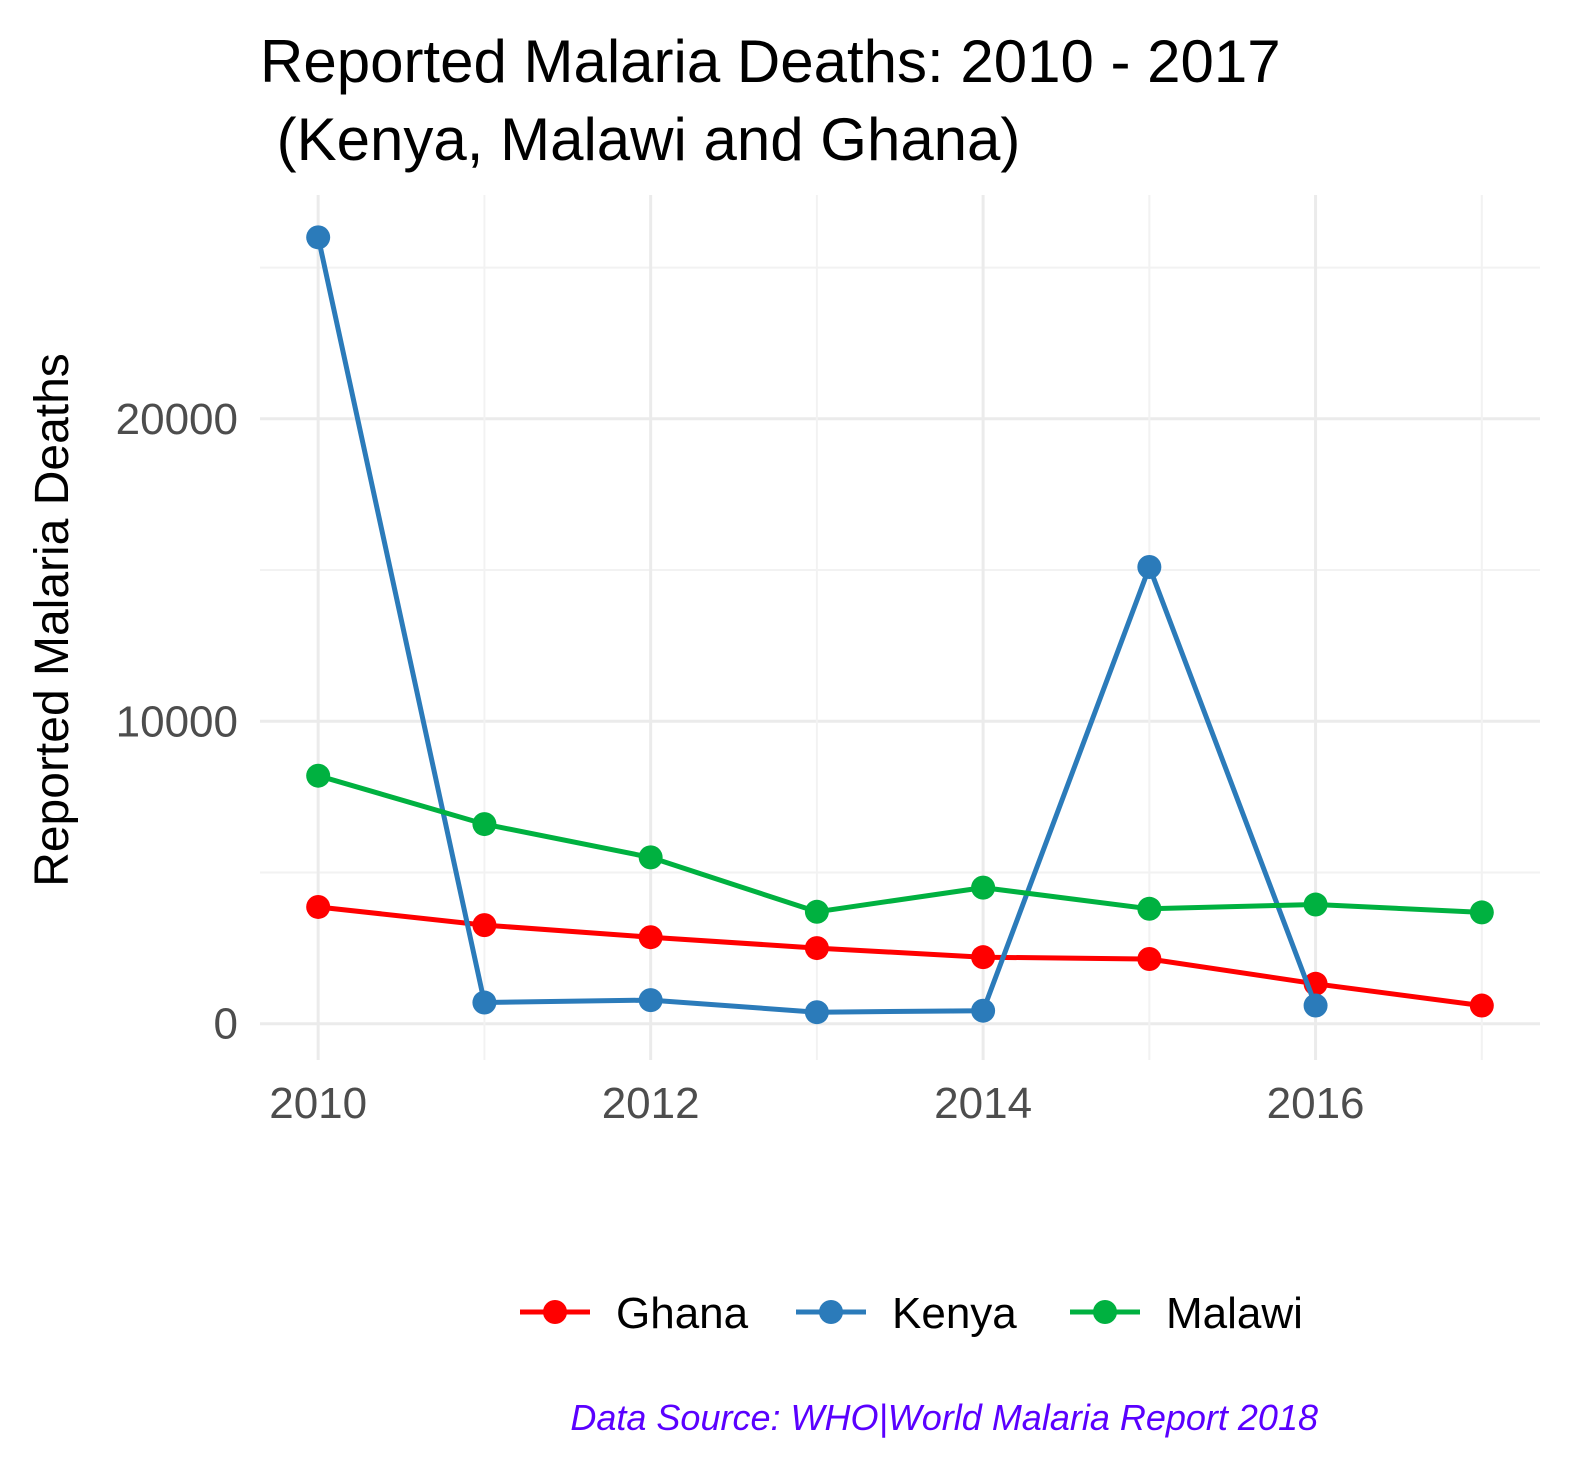 Image resolution: width=1569 pixels, height=1468 pixels. What do you see at coordinates (682, 1313) in the screenshot?
I see `legend-label-ghana: Ghana` at bounding box center [682, 1313].